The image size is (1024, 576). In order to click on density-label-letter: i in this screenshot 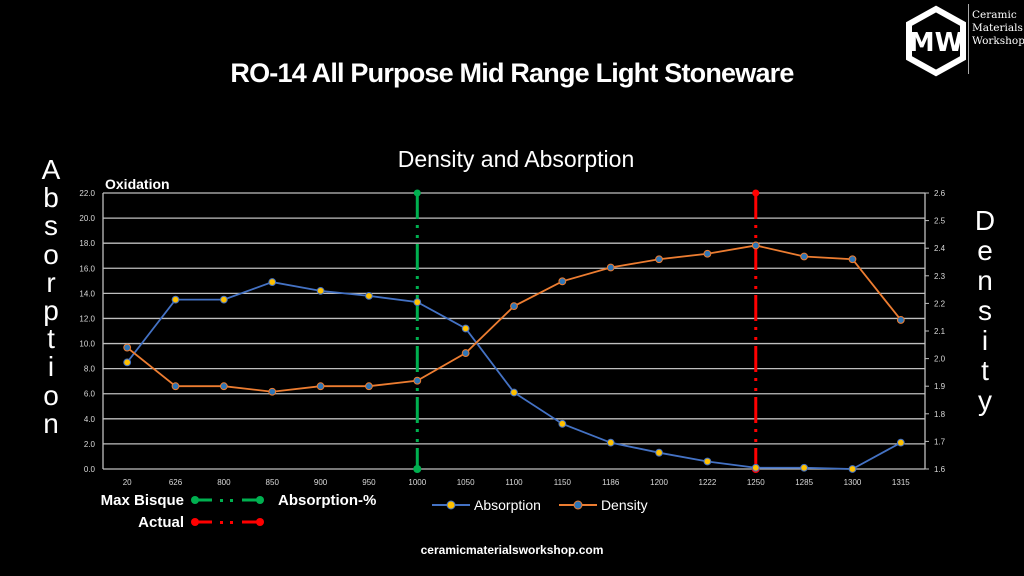, I will do `click(985, 340)`.